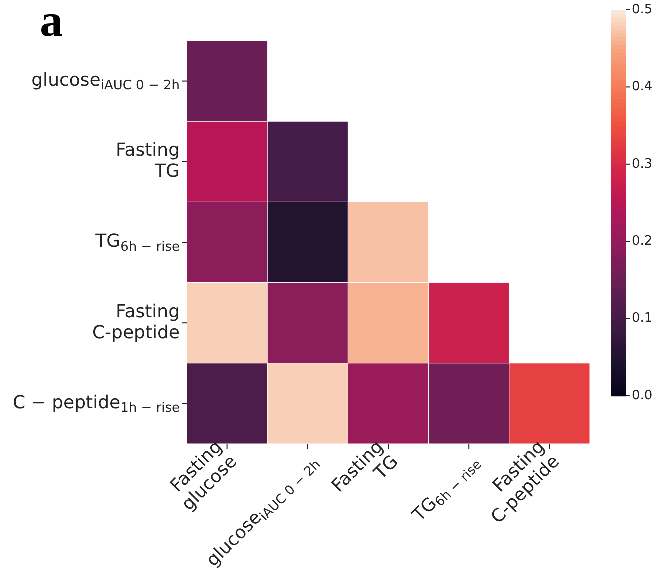  Describe the element at coordinates (642, 241) in the screenshot. I see `color-bar-label: 0.2` at that location.